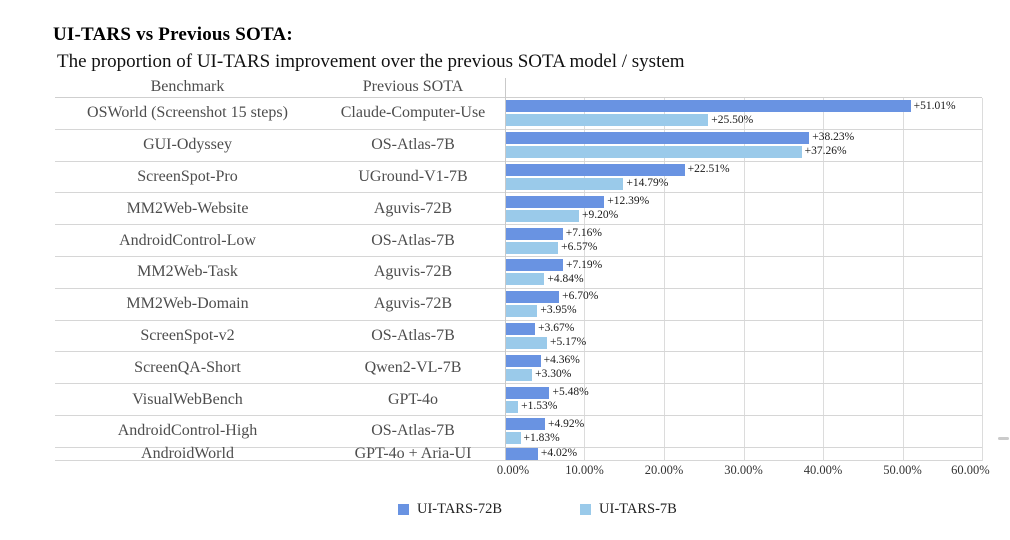  Describe the element at coordinates (744, 233) in the screenshot. I see `bar-line: +7.16%` at that location.